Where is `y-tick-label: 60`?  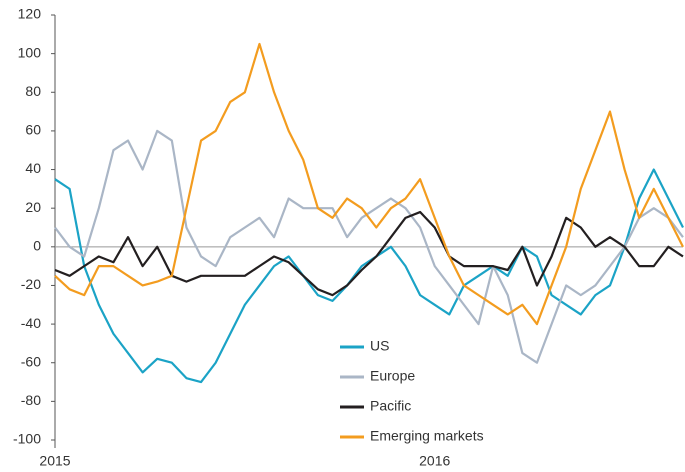 y-tick-label: 60 is located at coordinates (33, 130).